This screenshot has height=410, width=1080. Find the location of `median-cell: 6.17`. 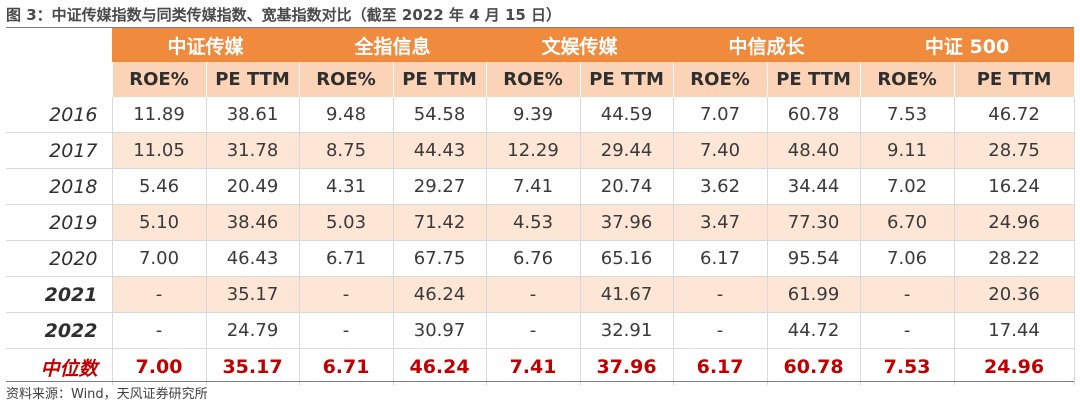

median-cell: 6.17 is located at coordinates (720, 366).